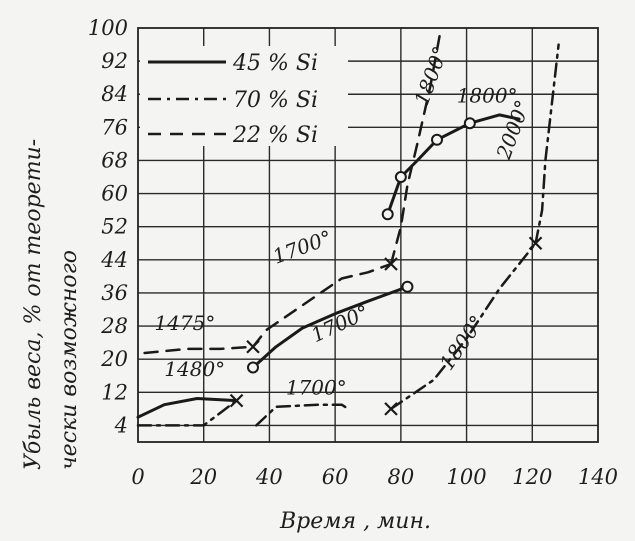 This screenshot has width=635, height=541. I want to click on y-tick-label: 20, so click(114, 359).